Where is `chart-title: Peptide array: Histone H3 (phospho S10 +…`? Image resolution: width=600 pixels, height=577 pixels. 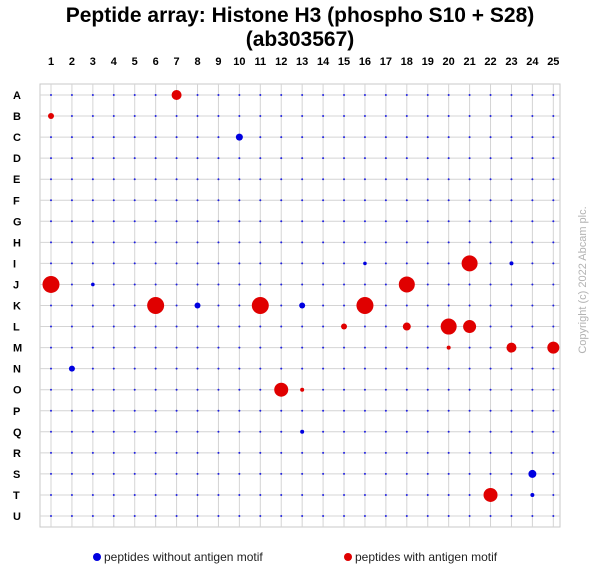
chart-title: Peptide array: Histone H3 (phospho S10 +… is located at coordinates (300, 27).